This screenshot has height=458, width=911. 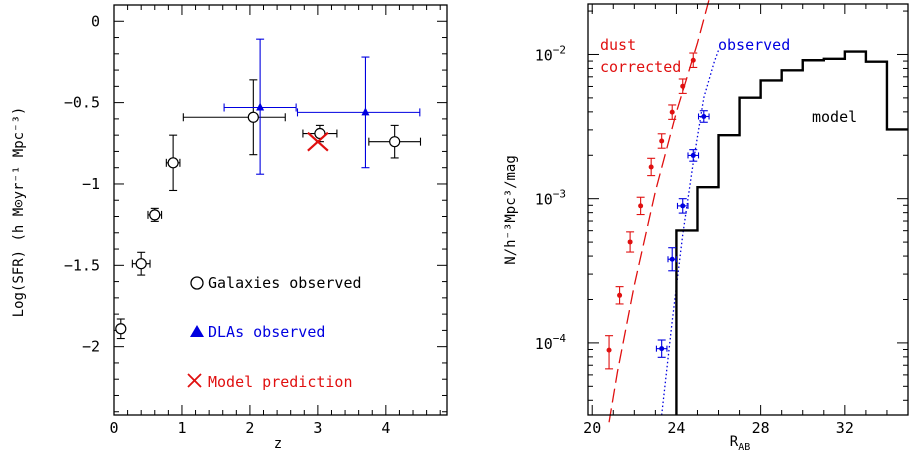 What do you see at coordinates (551, 342) in the screenshot?
I see `right-y-tick-label: 10⁻⁴` at bounding box center [551, 342].